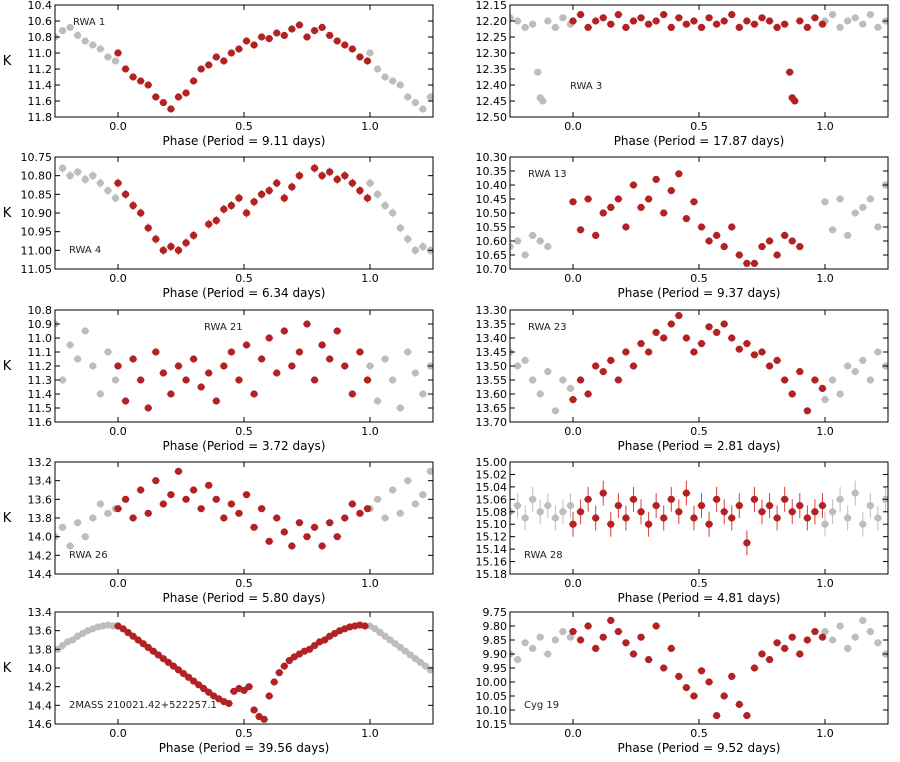 The height and width of the screenshot is (762, 900). I want to click on star-name-label: RWA 1, so click(89, 22).